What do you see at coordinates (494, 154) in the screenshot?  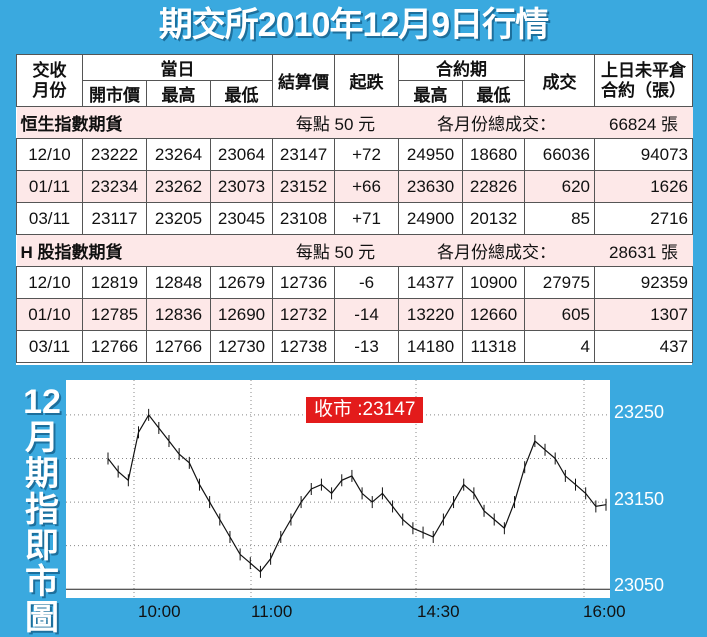 I see `cell-period-low: 18680` at bounding box center [494, 154].